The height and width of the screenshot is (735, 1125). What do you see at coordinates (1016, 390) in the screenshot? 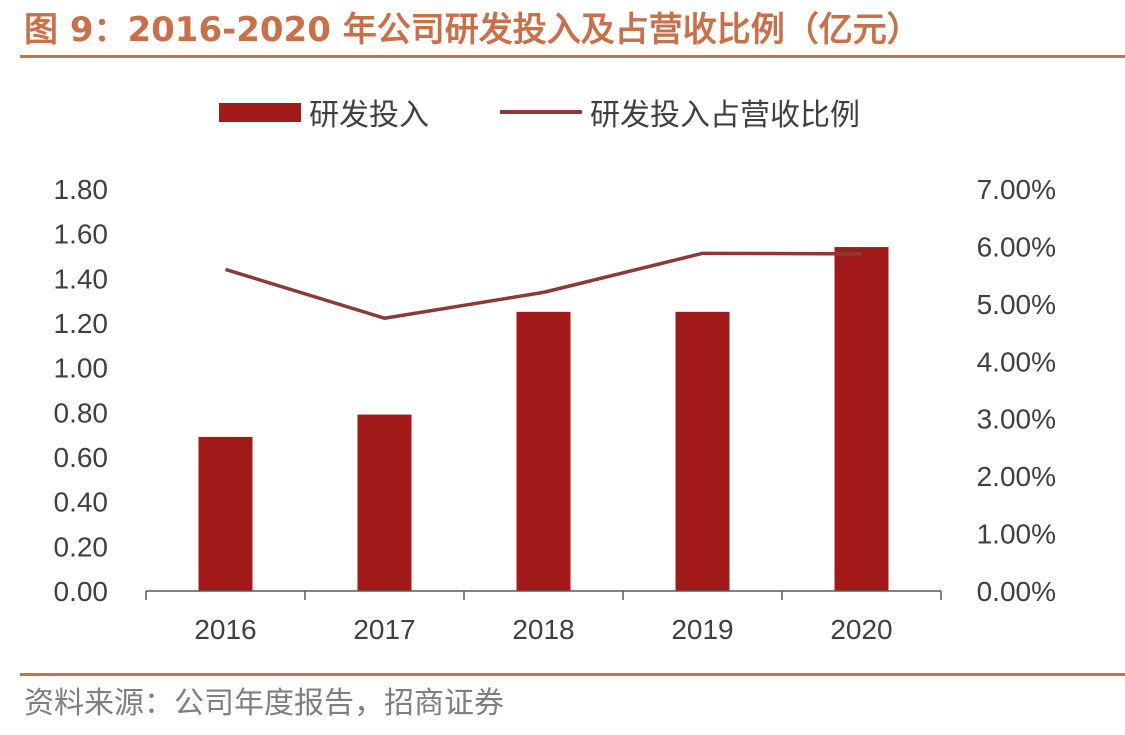
I see `right-axis: 0.00% 1.00% 2.00% 3.00% 4.00% 5.00% 6.00% 7.00%` at bounding box center [1016, 390].